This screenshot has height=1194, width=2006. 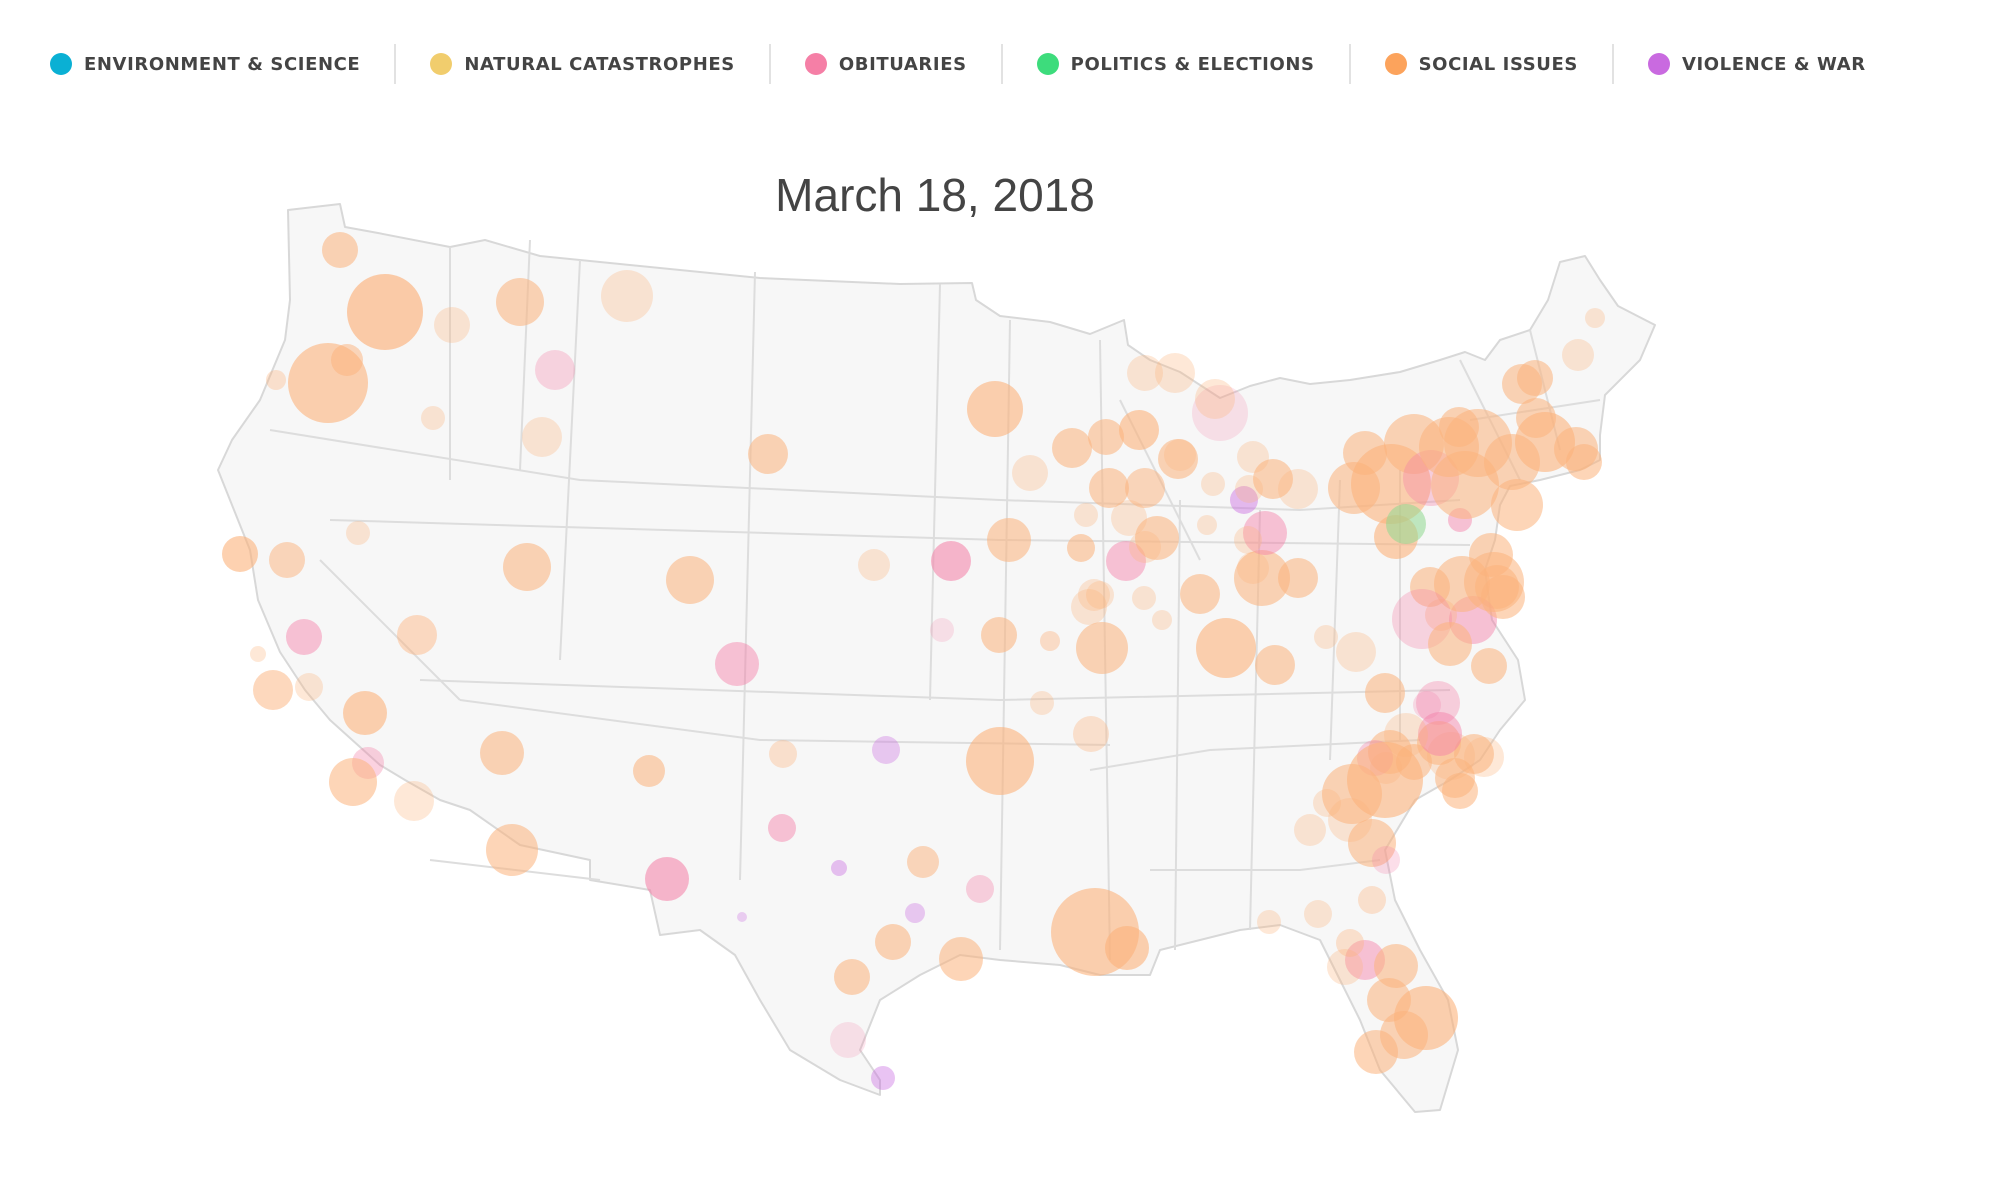 What do you see at coordinates (1174, 64) in the screenshot?
I see `legend-item-politics-elections: POLITICS & ELECTIONS` at bounding box center [1174, 64].